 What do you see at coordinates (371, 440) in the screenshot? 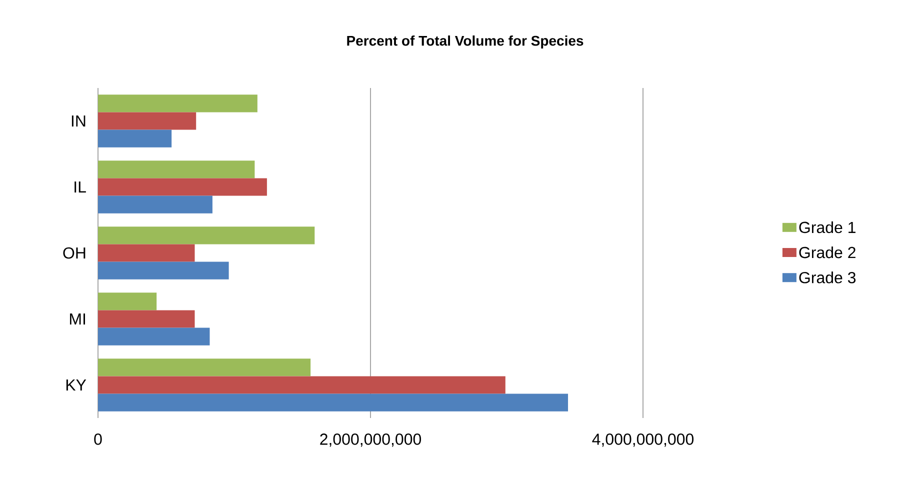
I see `x-tick-label: 2,000,000,000` at bounding box center [371, 440].